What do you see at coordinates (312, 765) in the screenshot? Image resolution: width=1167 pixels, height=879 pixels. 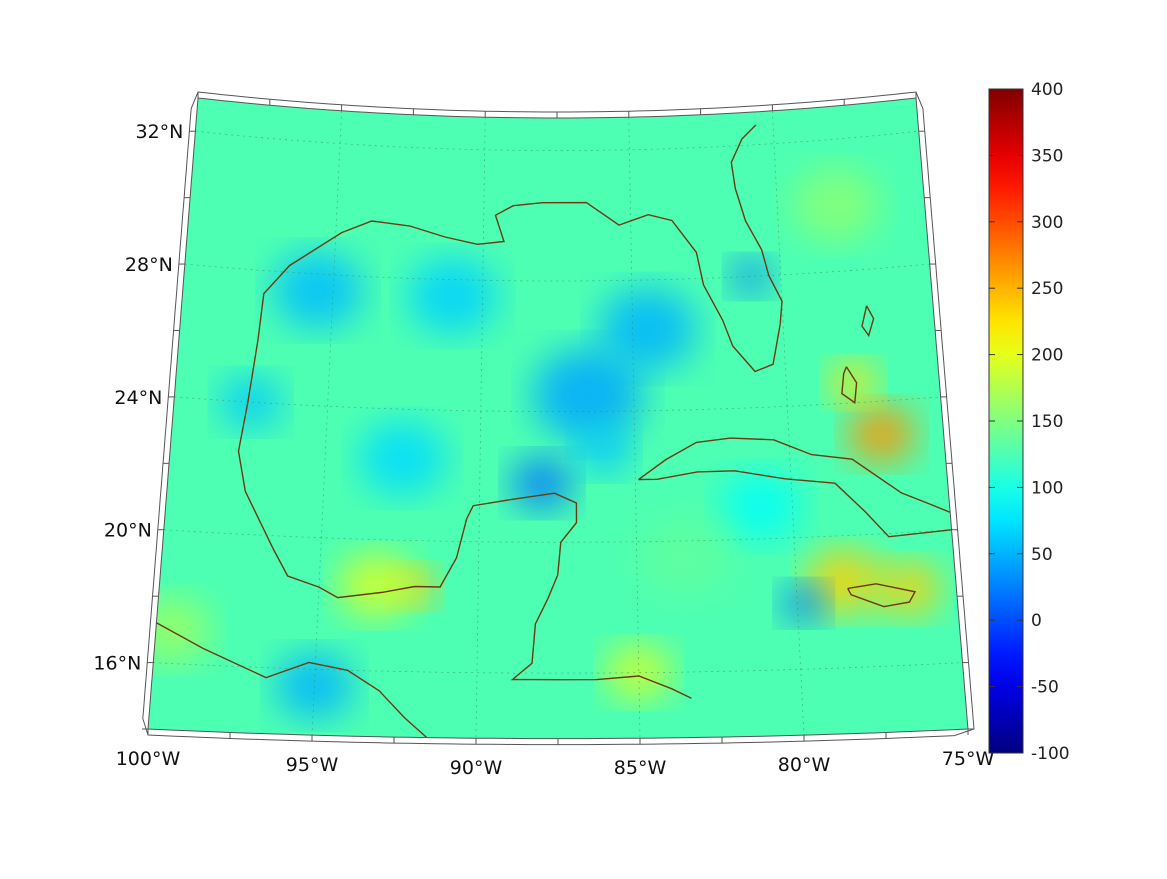 I see `longitude-label: 95°W` at bounding box center [312, 765].